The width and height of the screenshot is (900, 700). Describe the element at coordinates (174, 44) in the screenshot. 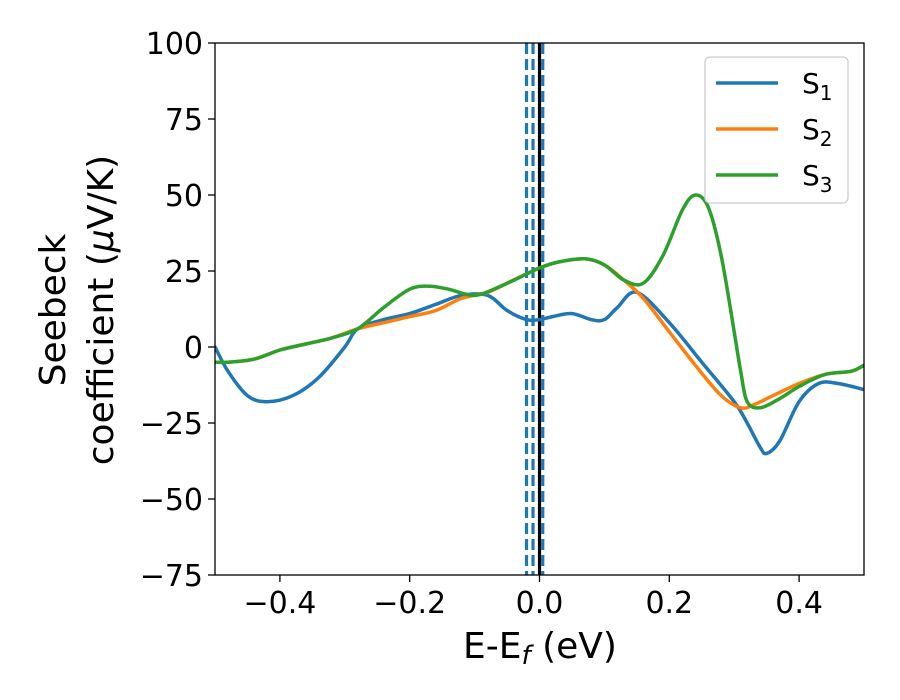

I see `y-tick-label: 100` at that location.